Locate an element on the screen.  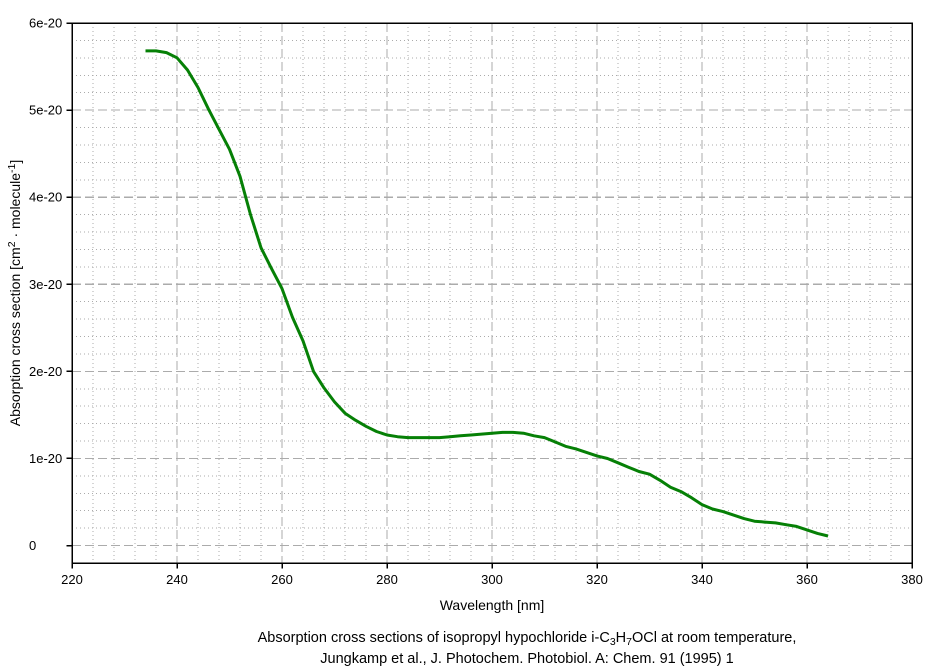
y-tick-label: 5e-20 is located at coordinates (45, 110).